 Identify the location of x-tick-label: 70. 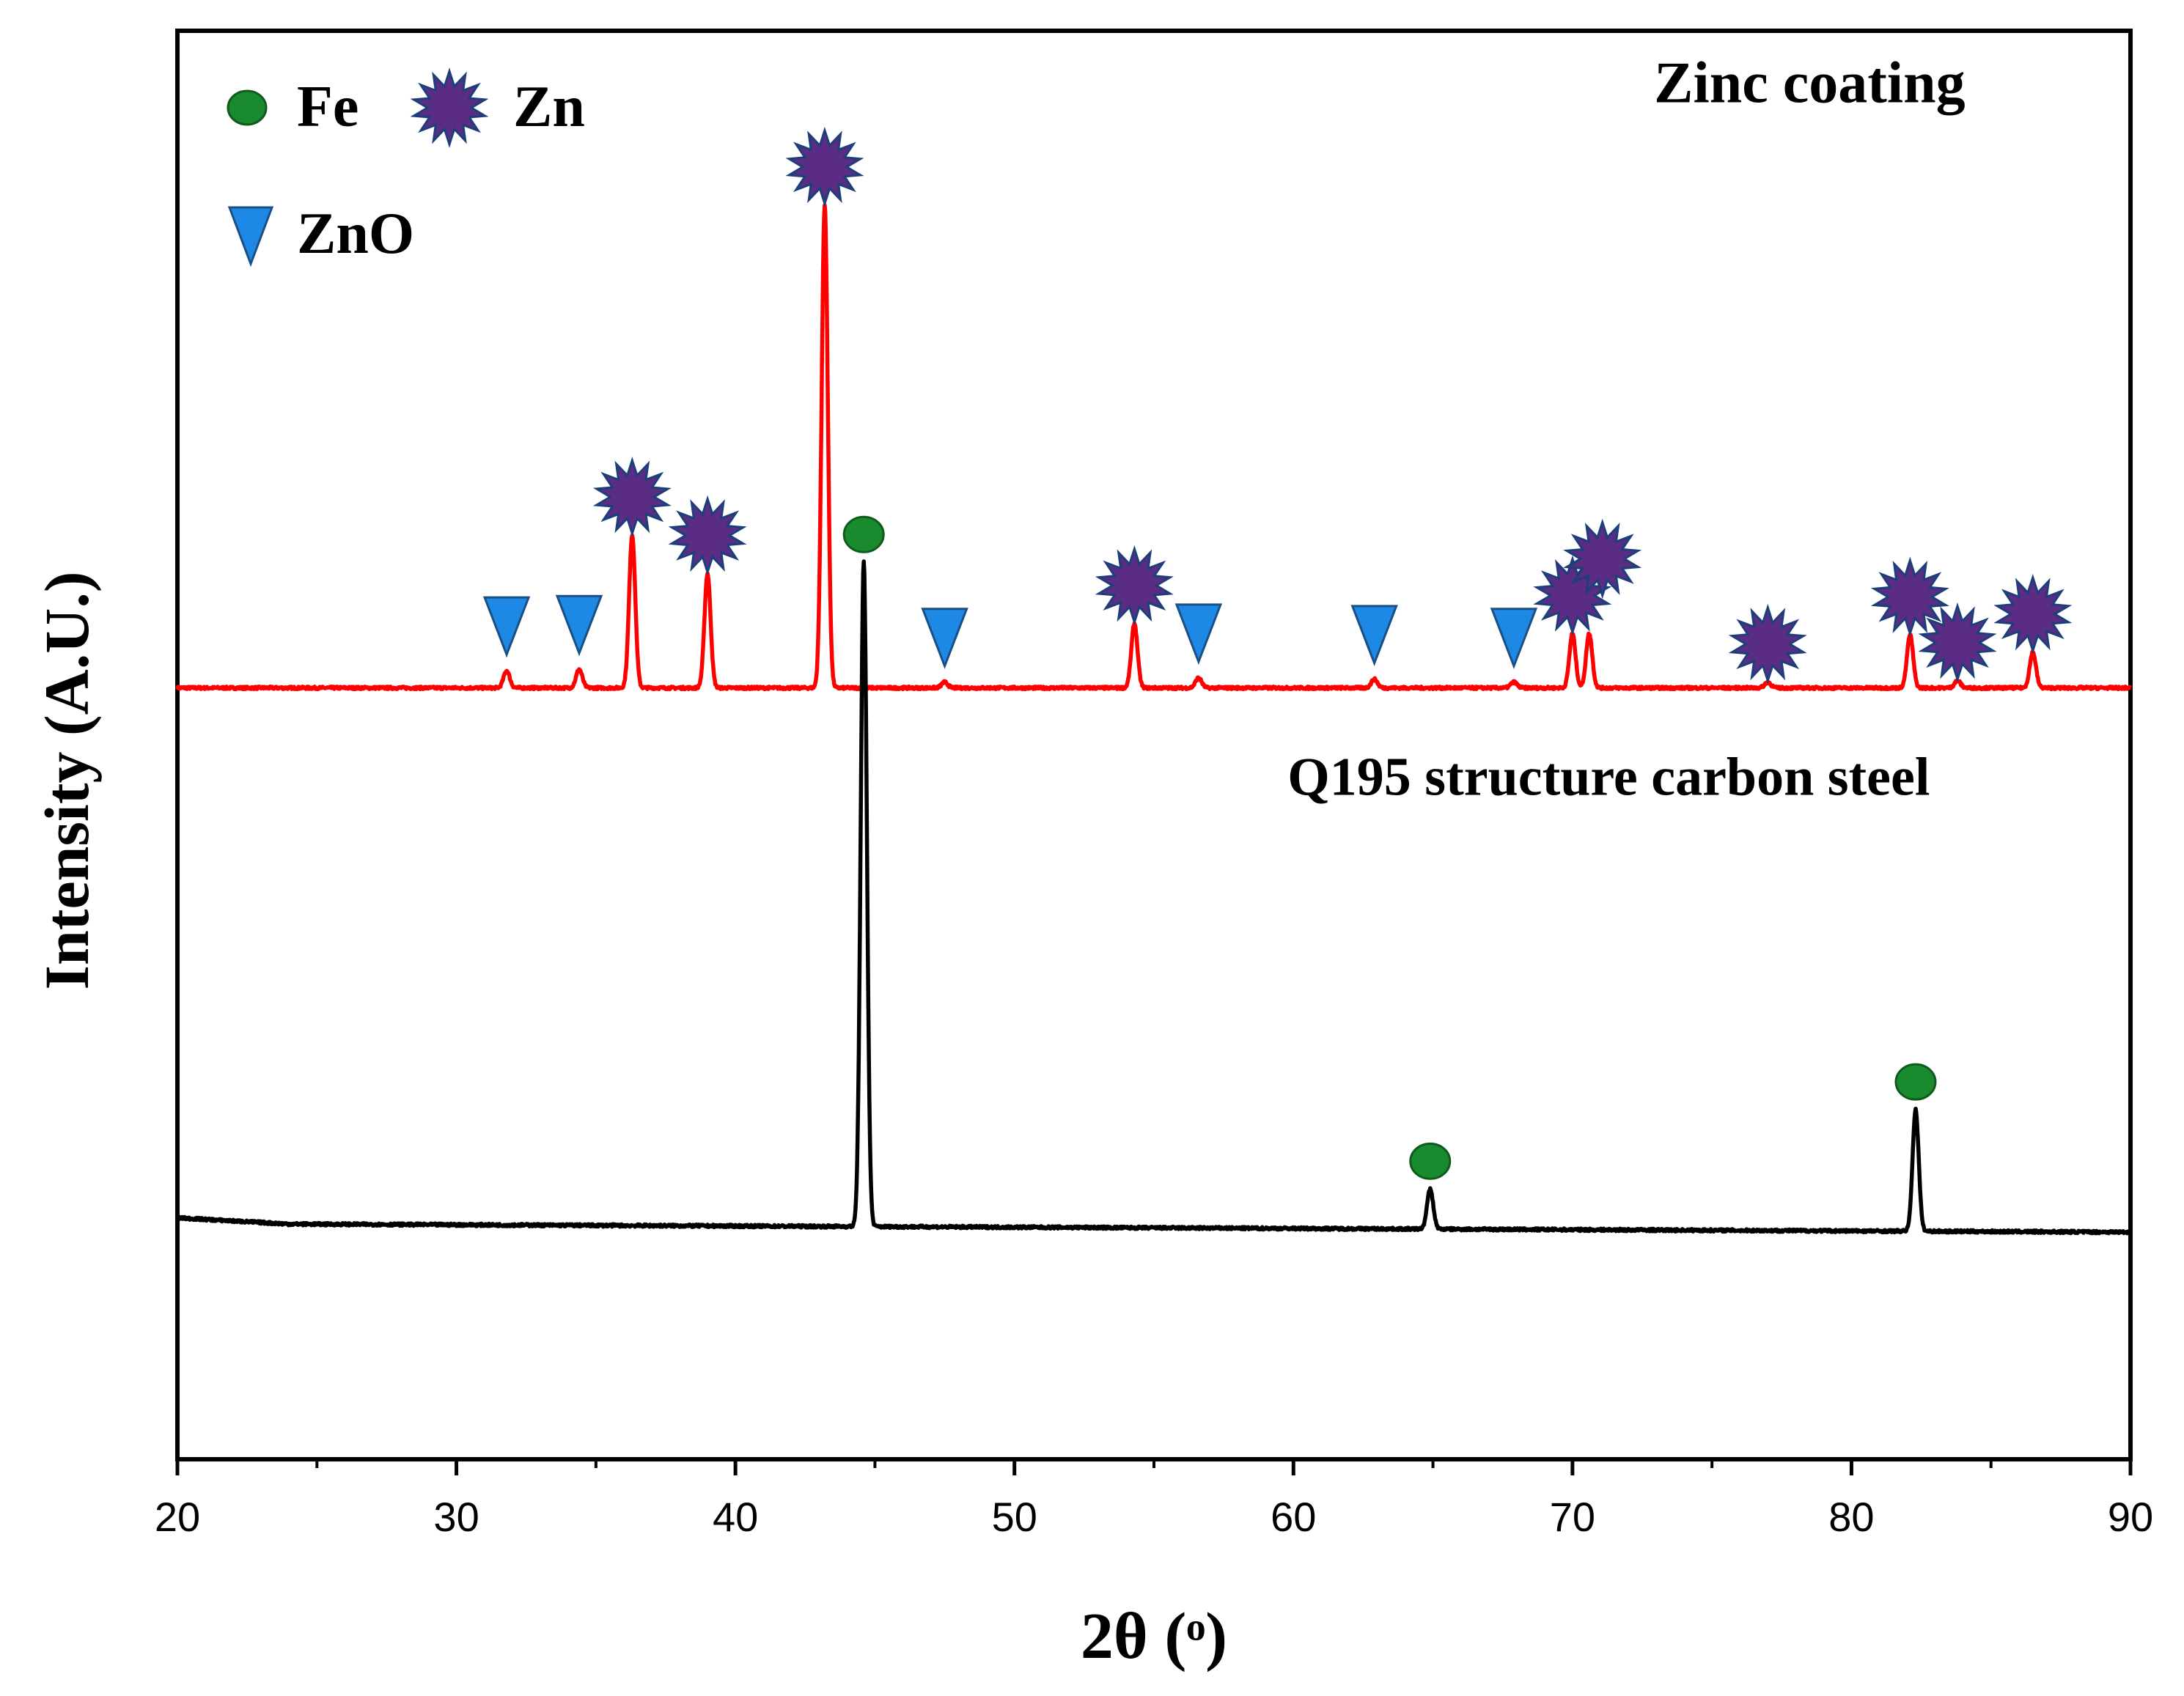
(1572, 1517).